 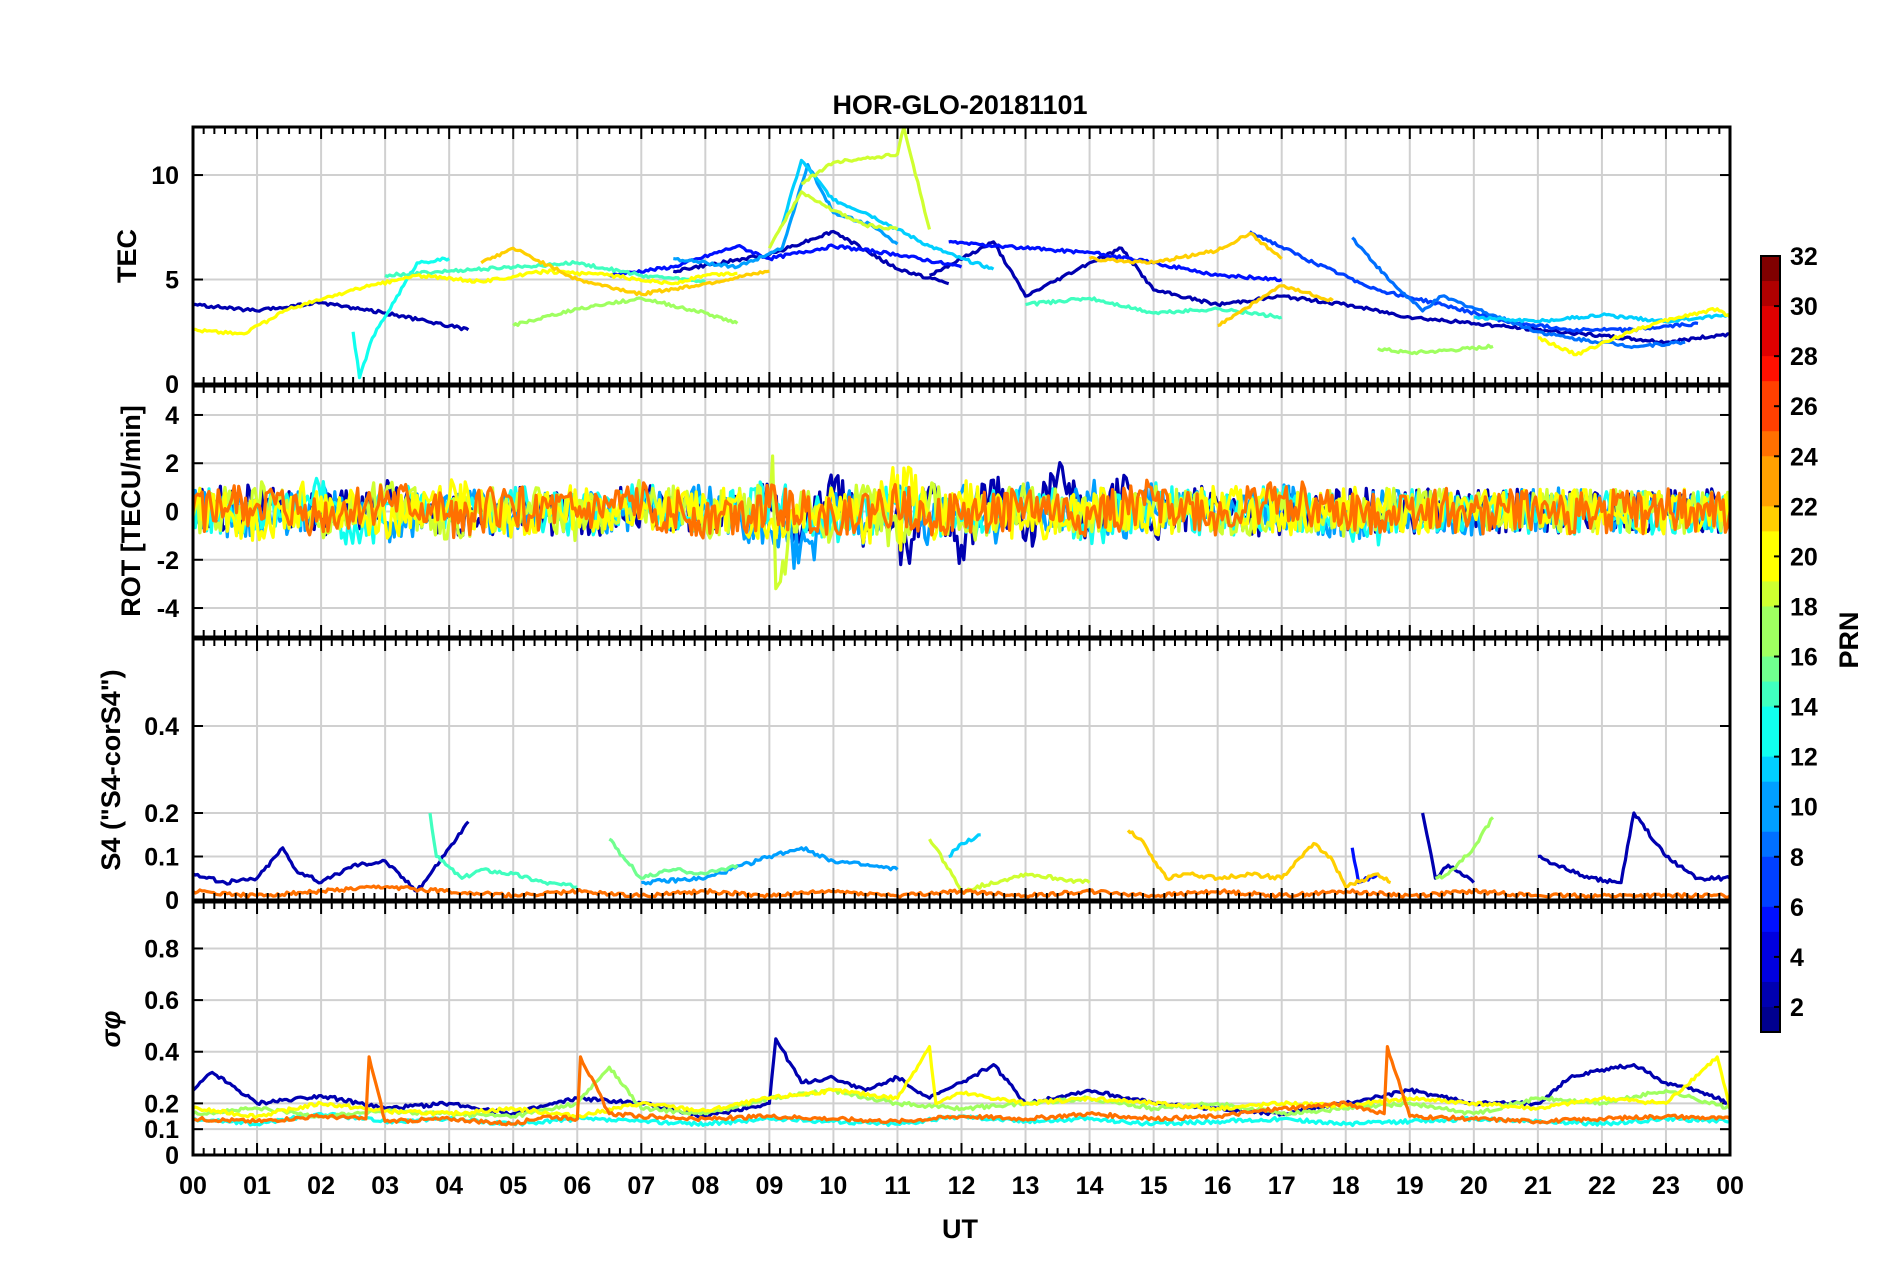 What do you see at coordinates (165, 176) in the screenshot?
I see `y-tick-label: 10` at bounding box center [165, 176].